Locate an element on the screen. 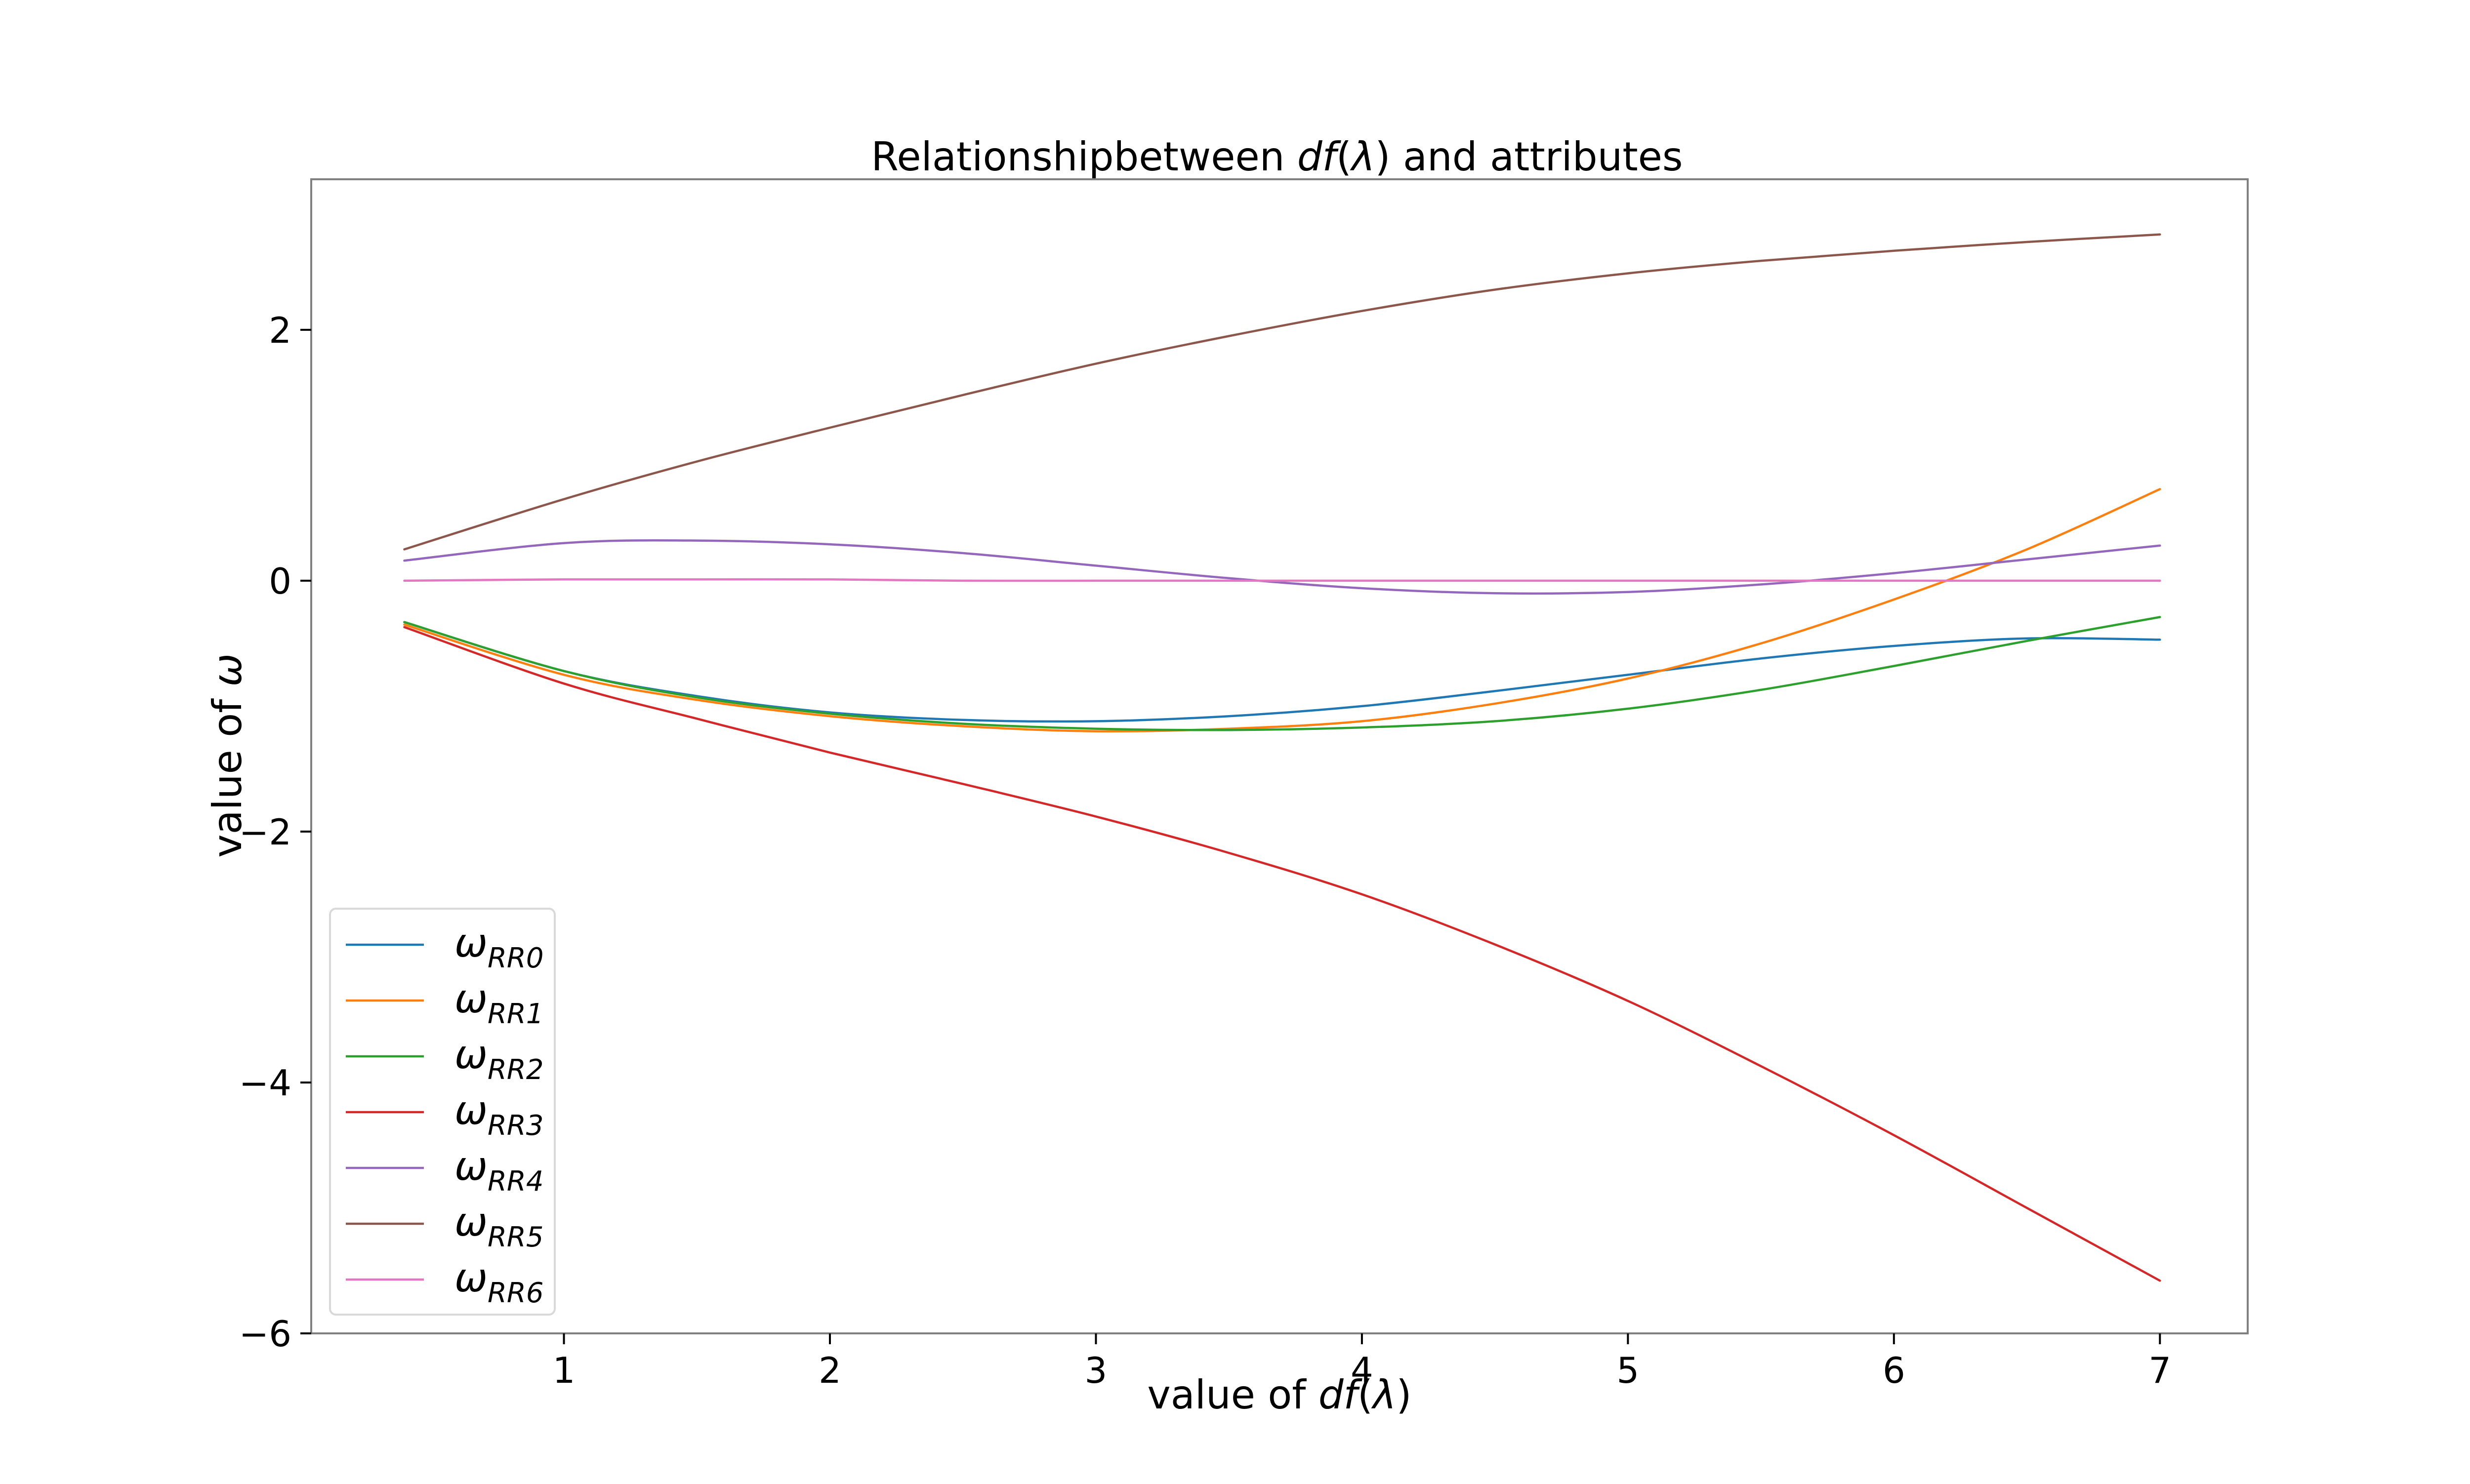  legend-label-rr0: ωRR0 is located at coordinates (498, 947).